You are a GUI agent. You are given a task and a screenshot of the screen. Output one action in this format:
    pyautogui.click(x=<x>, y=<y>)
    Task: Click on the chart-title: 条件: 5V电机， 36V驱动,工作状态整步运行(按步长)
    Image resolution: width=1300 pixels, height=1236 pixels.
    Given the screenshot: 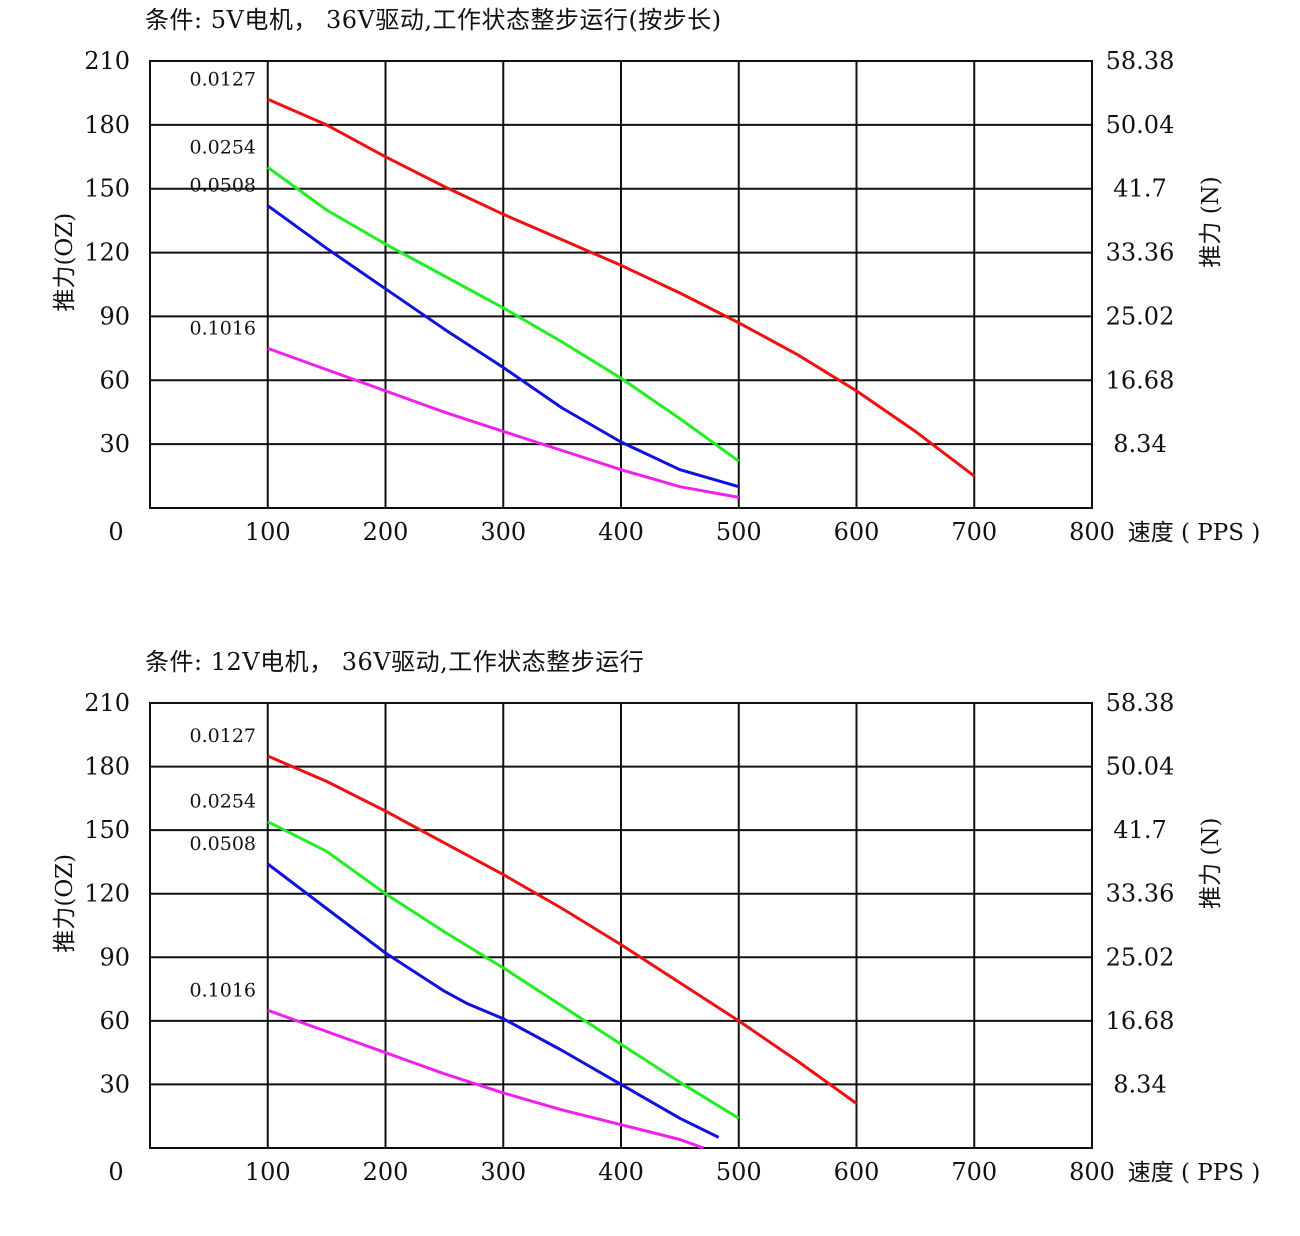 What is the action you would take?
    pyautogui.click(x=433, y=20)
    